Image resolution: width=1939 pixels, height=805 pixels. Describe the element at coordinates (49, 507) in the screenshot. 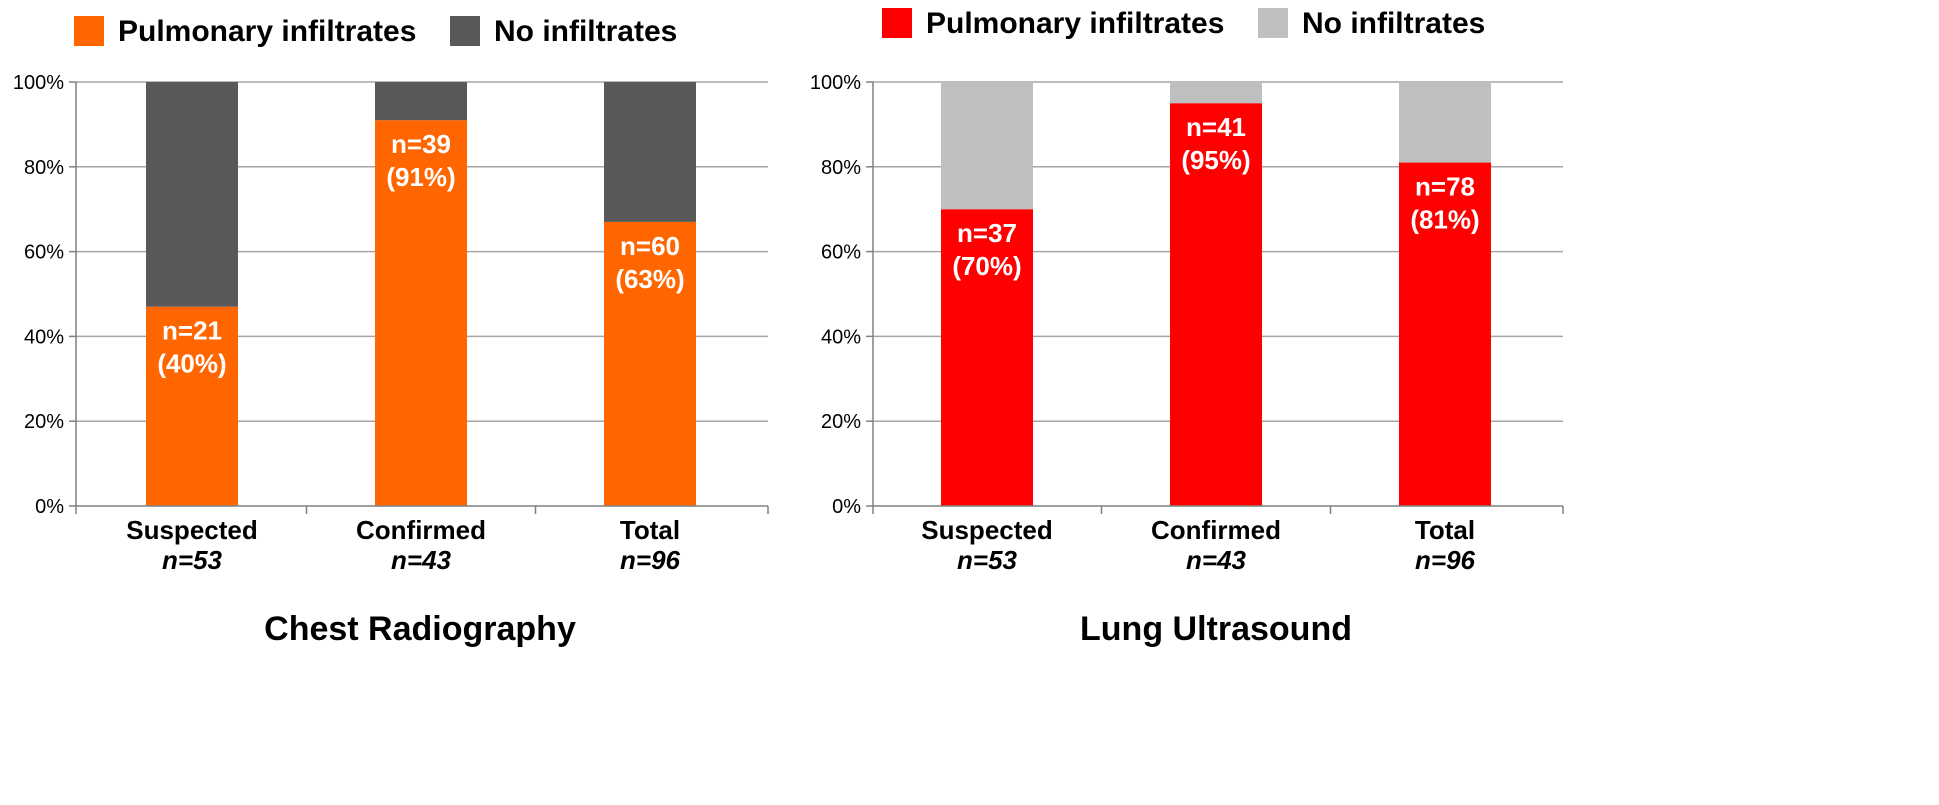

I see `chart-1-ytick-label-0pct: 0%` at that location.